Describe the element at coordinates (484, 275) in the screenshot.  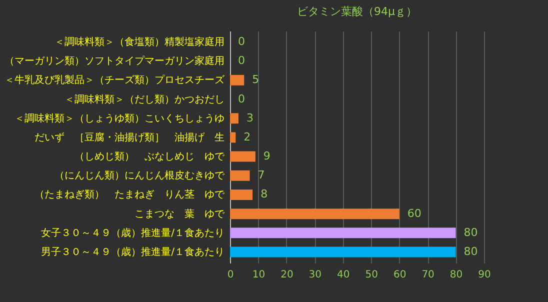
I see `x-tick-label: 90` at that location.